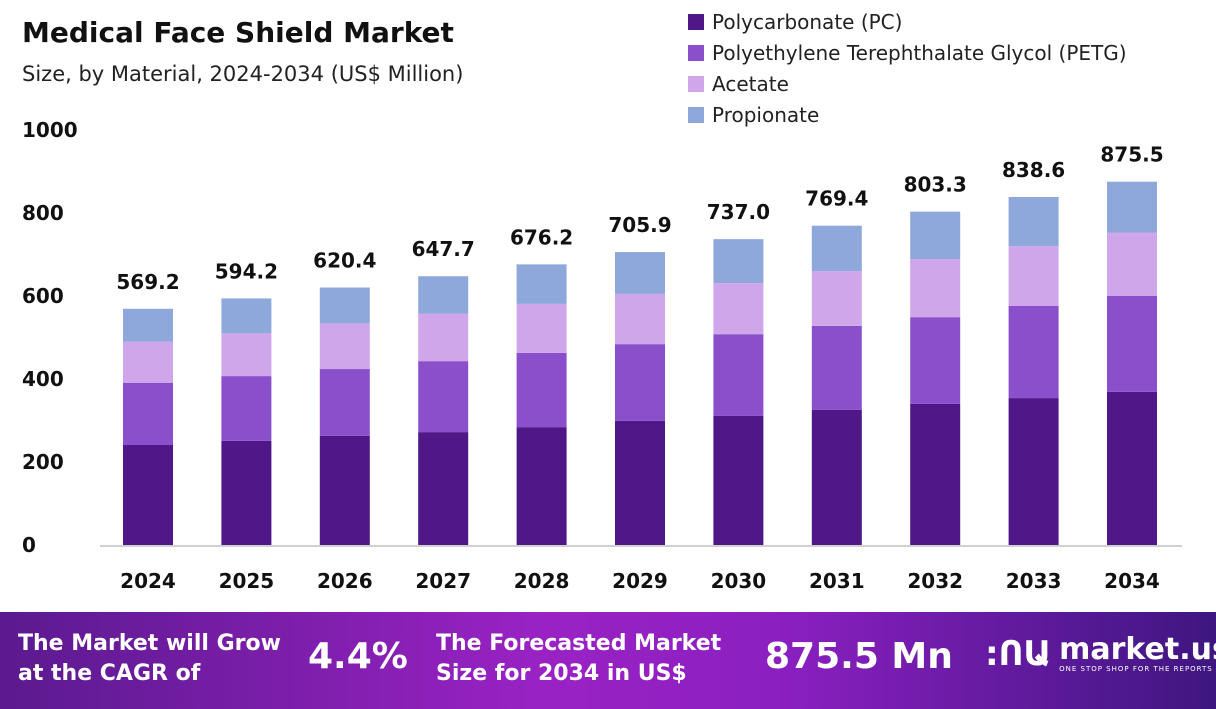  What do you see at coordinates (739, 581) in the screenshot?
I see `x-tick-label: 2030` at bounding box center [739, 581].